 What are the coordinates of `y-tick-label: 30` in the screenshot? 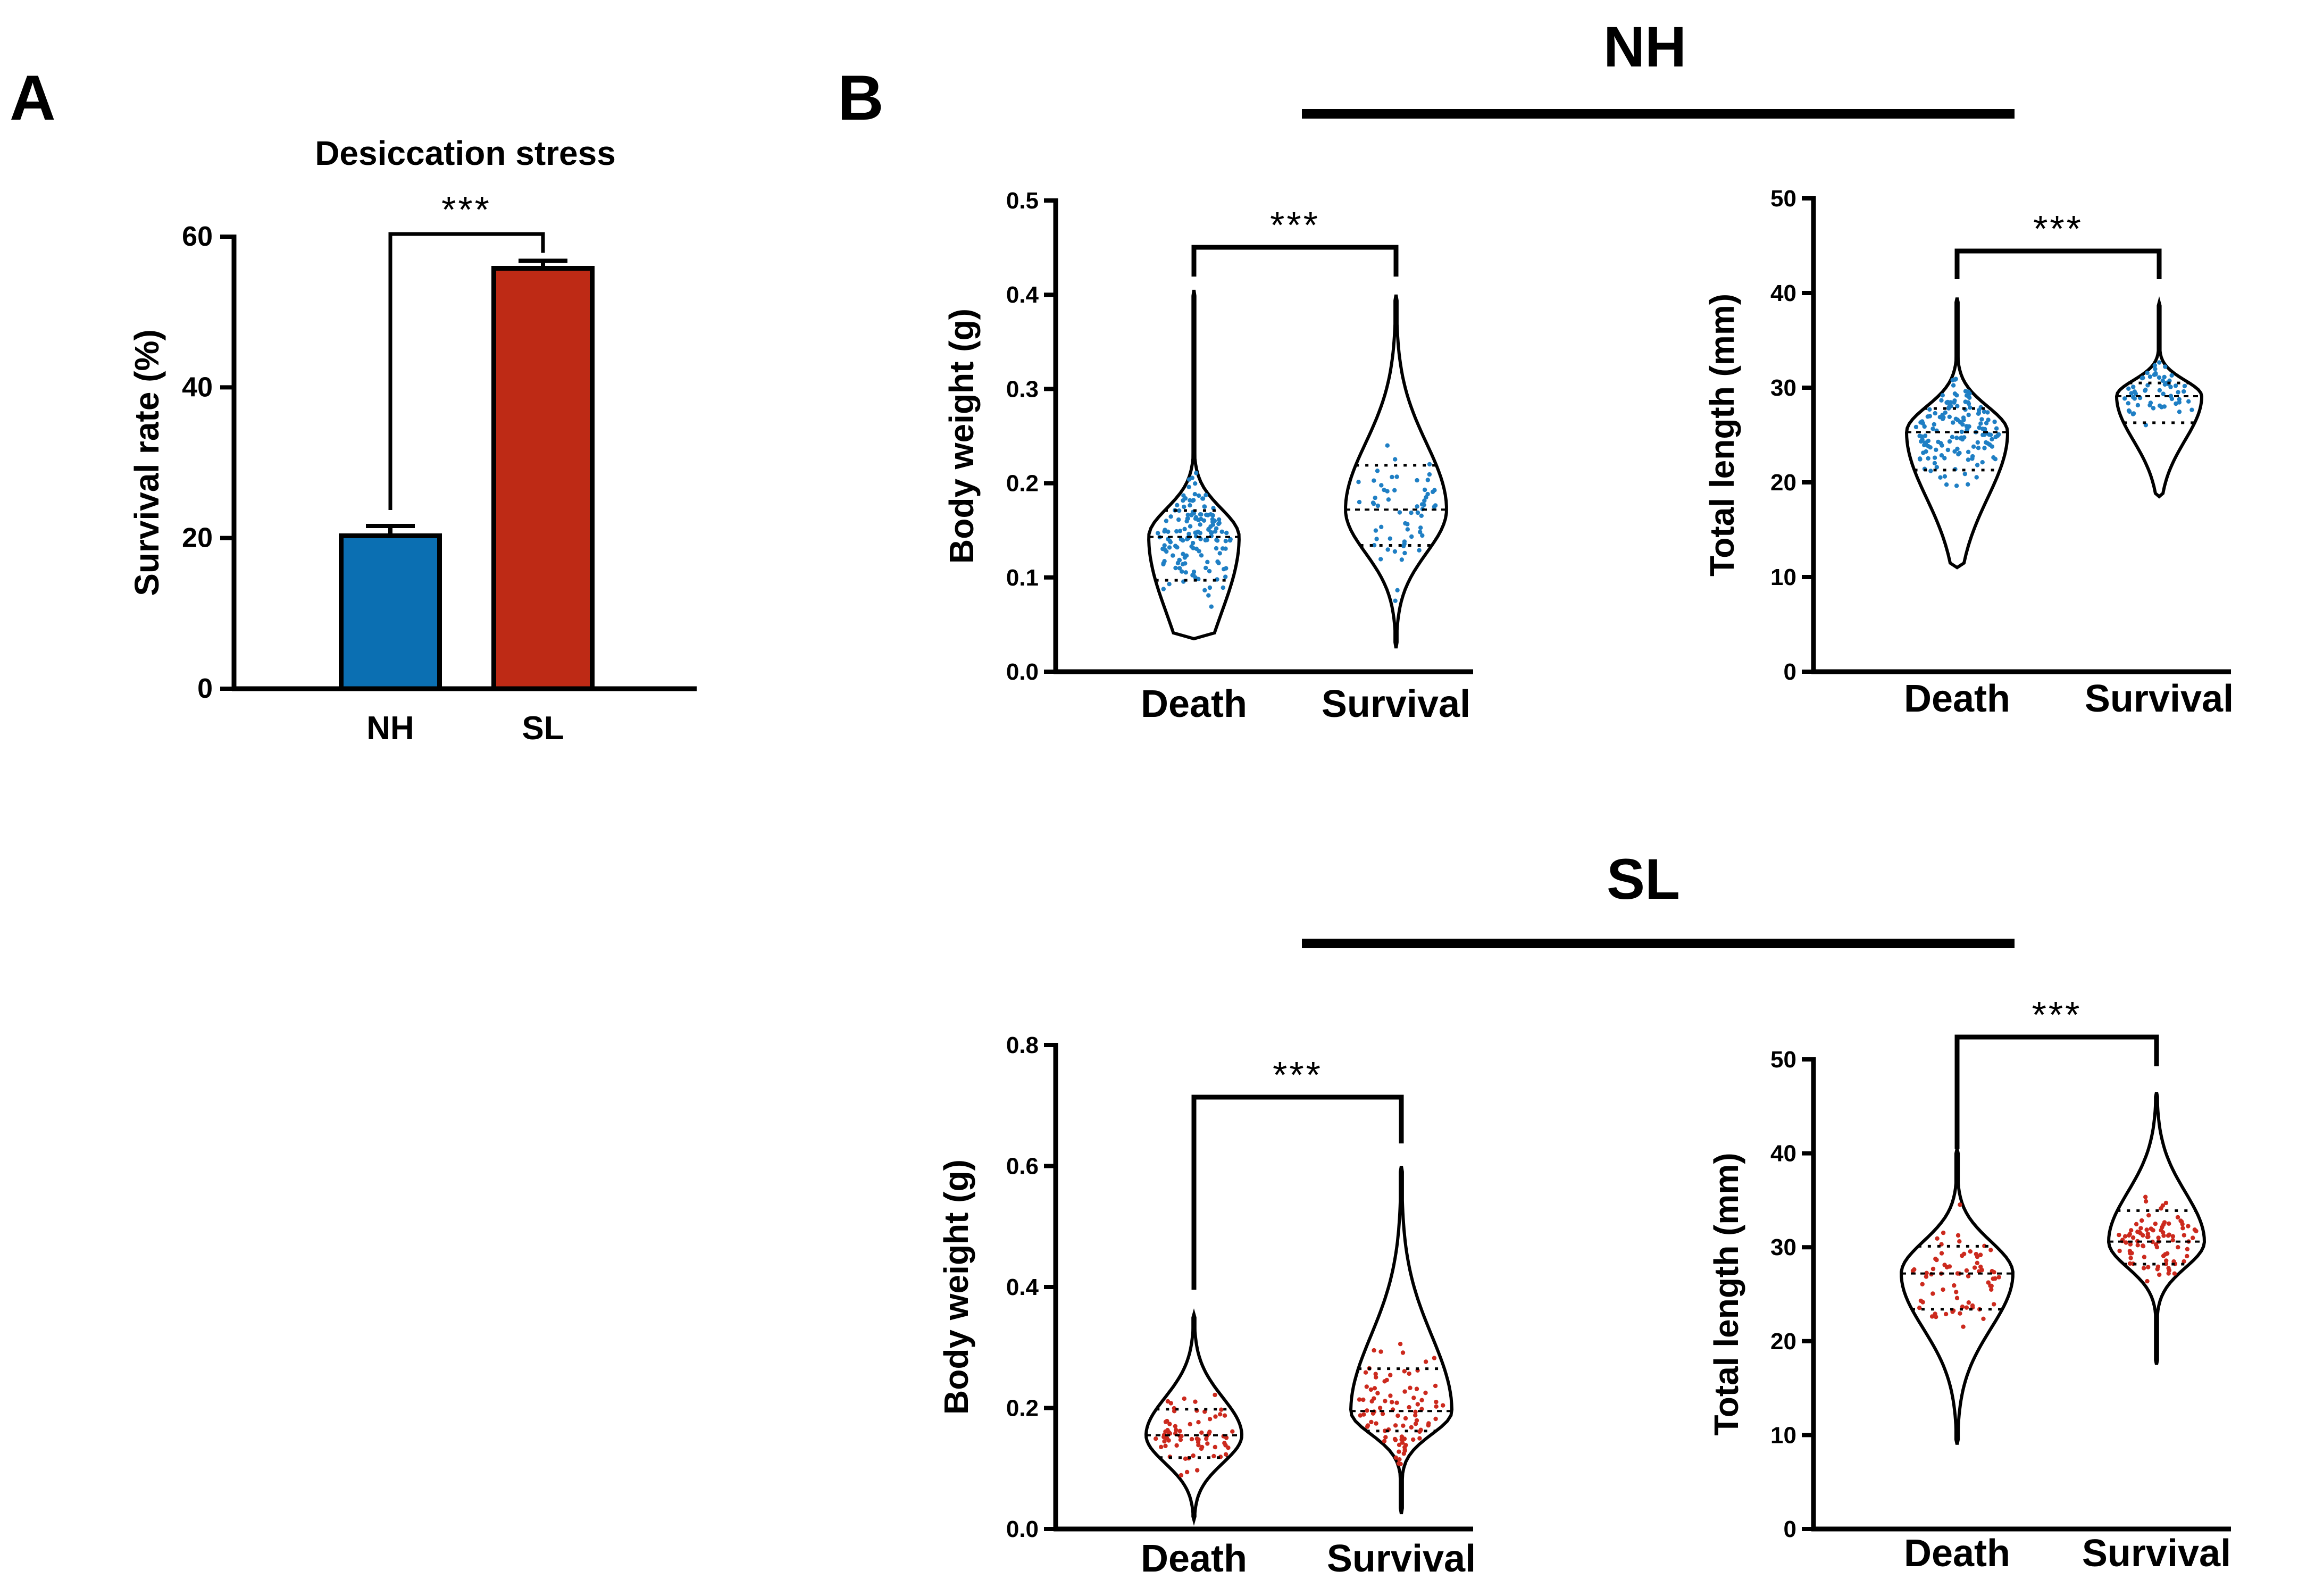 It's located at (1783, 388).